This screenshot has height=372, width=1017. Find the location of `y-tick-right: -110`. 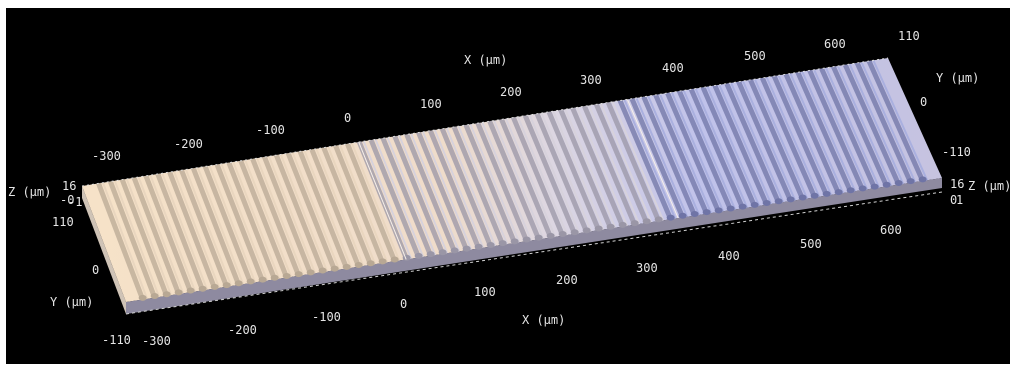

y-tick-right: -110 is located at coordinates (956, 152).